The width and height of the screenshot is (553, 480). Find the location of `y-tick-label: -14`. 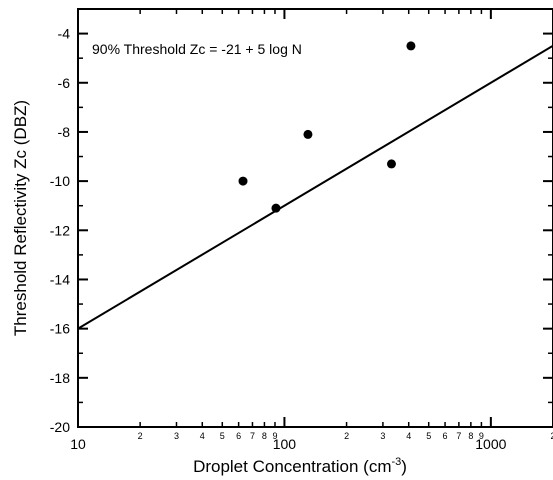

y-tick-label: -14 is located at coordinates (60, 279).